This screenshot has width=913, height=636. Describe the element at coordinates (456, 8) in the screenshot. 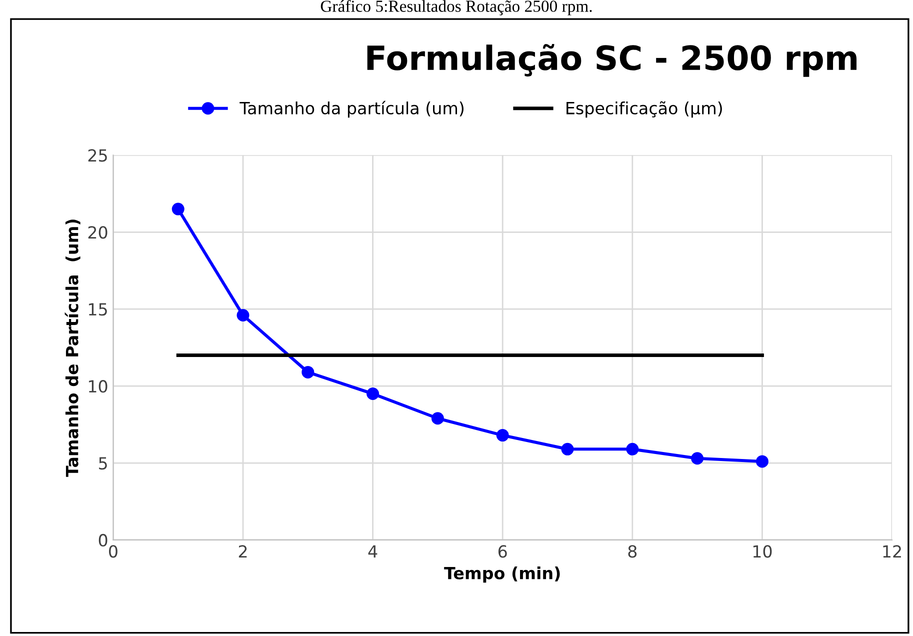

I see `text: Gráfico 5:Resultados Rotação 2500 rpm.` at that location.